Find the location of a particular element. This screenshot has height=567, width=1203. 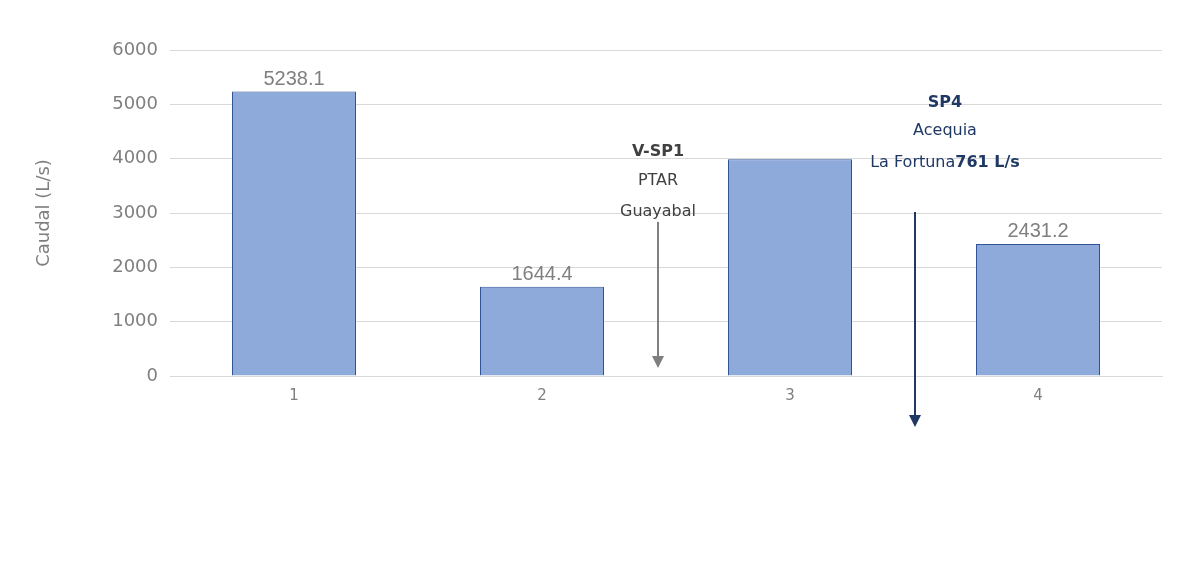

y-tick-label: 3000 is located at coordinates (135, 211).